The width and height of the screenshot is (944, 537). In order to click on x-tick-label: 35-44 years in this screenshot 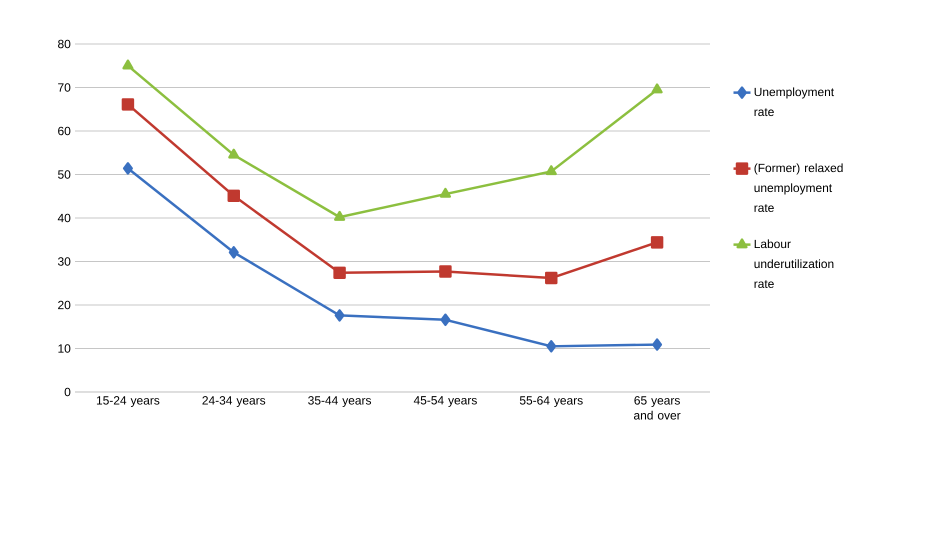, I will do `click(340, 401)`.